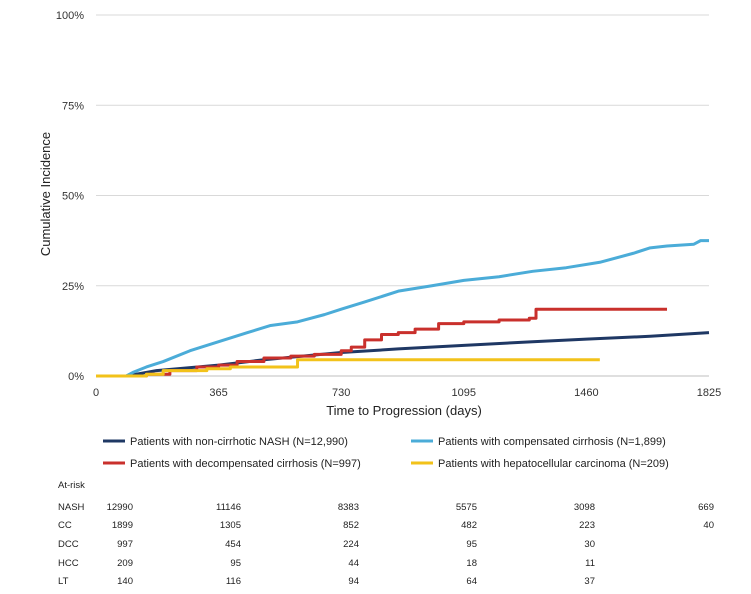  I want to click on at-risk-value: 1305, so click(230, 525).